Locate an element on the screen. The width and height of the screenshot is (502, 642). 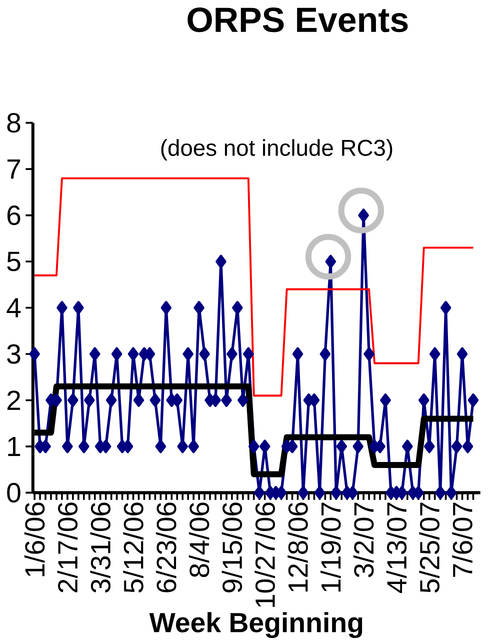
x-tick-label: 12/8/06 is located at coordinates (298, 547).